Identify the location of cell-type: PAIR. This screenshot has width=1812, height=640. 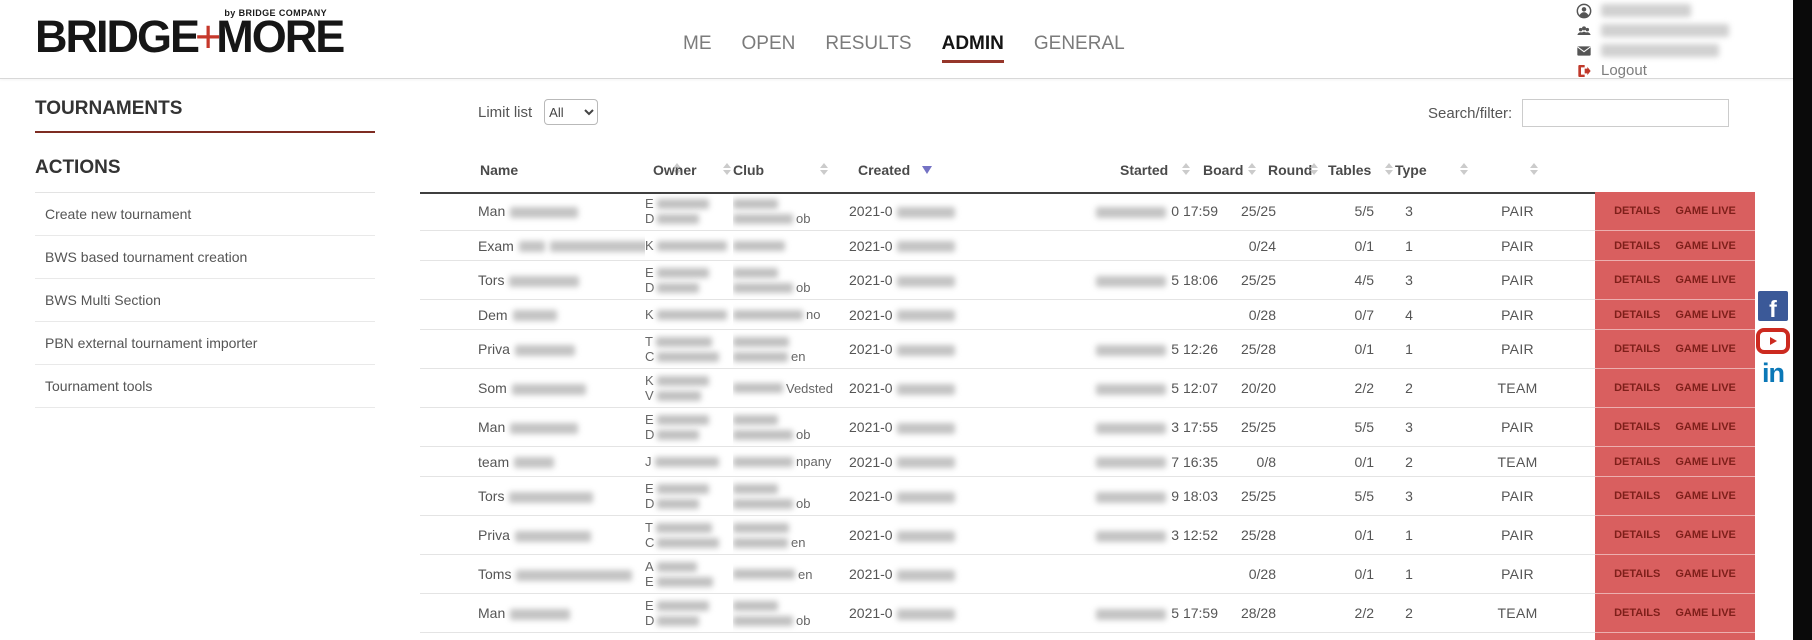
(1517, 280).